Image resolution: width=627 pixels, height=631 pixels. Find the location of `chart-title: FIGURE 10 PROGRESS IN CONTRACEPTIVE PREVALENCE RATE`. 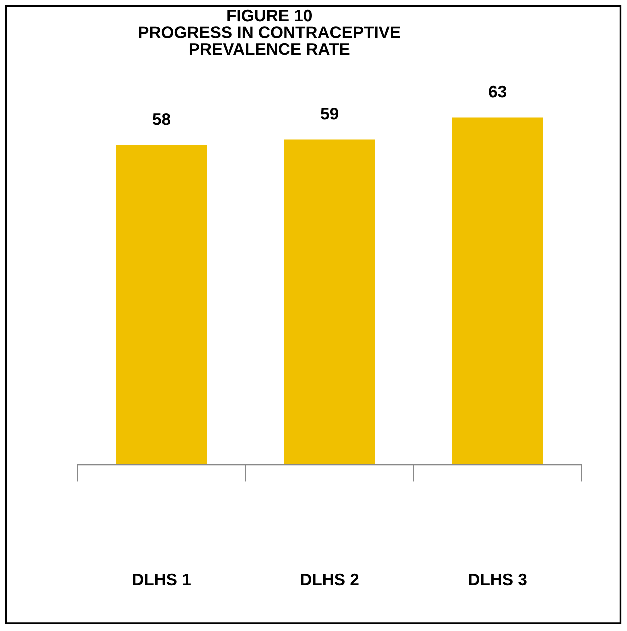

chart-title: FIGURE 10 PROGRESS IN CONTRACEPTIVE PREVALENCE RATE is located at coordinates (269, 33).